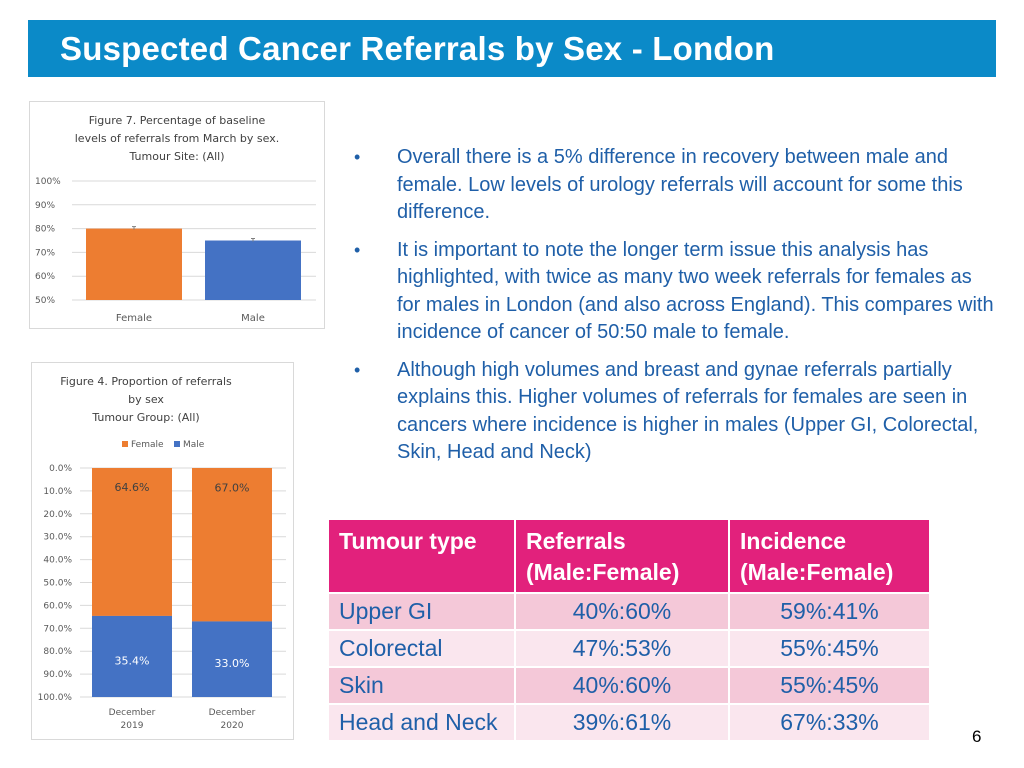 This screenshot has width=1024, height=768. What do you see at coordinates (622, 648) in the screenshot?
I see `referrals-cell: 47%:53%` at bounding box center [622, 648].